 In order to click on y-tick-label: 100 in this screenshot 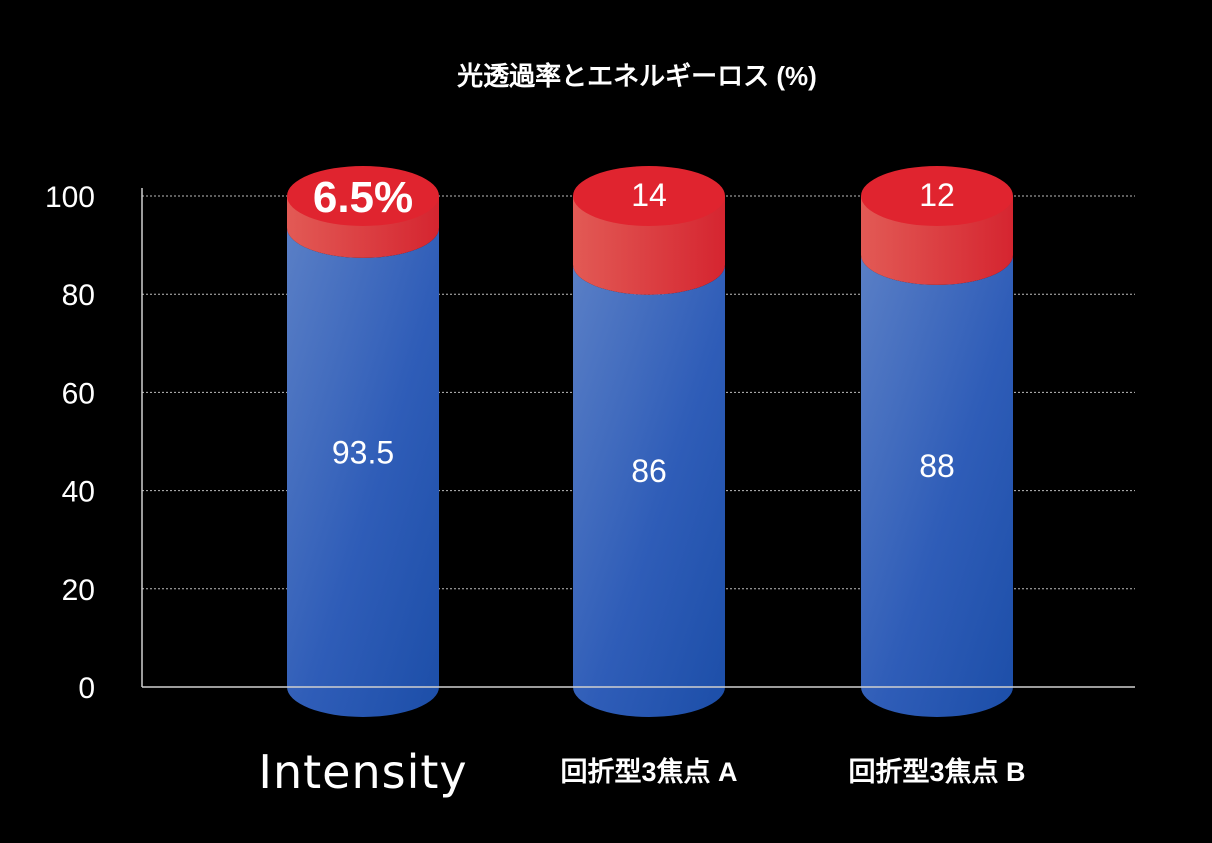, I will do `click(70, 197)`.